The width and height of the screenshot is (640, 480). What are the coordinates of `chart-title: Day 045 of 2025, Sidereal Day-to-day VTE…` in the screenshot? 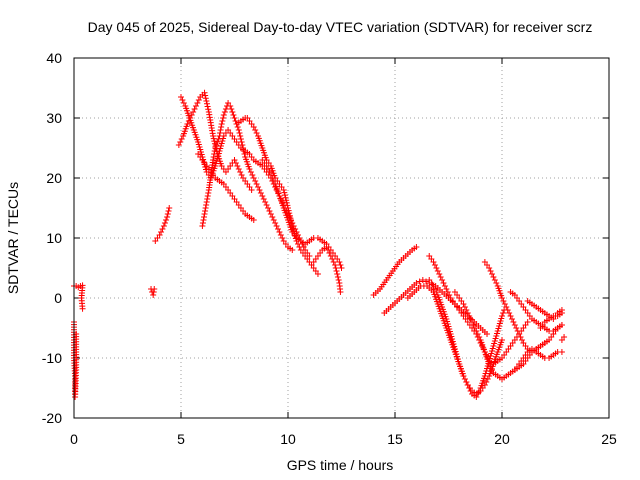 It's located at (340, 27).